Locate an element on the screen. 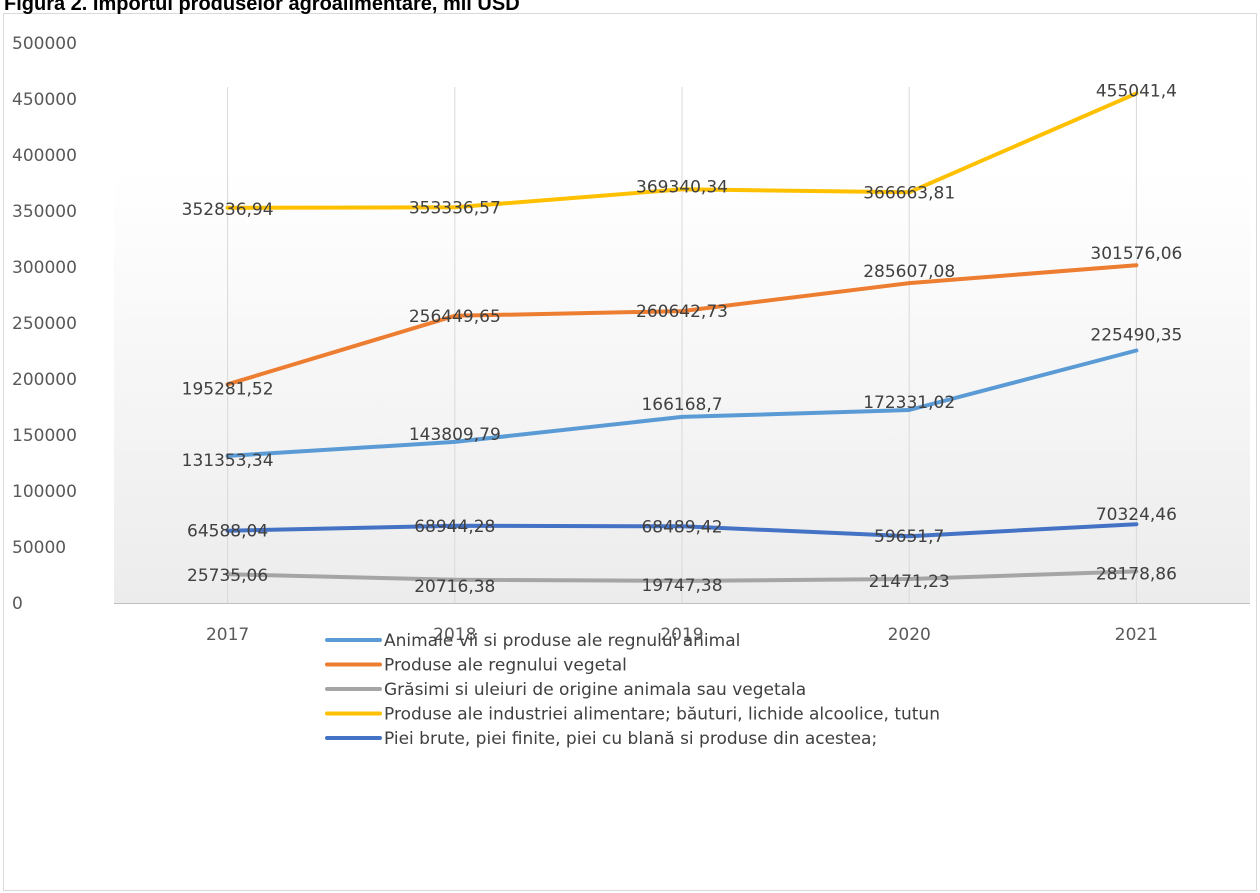 The width and height of the screenshot is (1260, 893). data-label: 143809,79 is located at coordinates (455, 435).